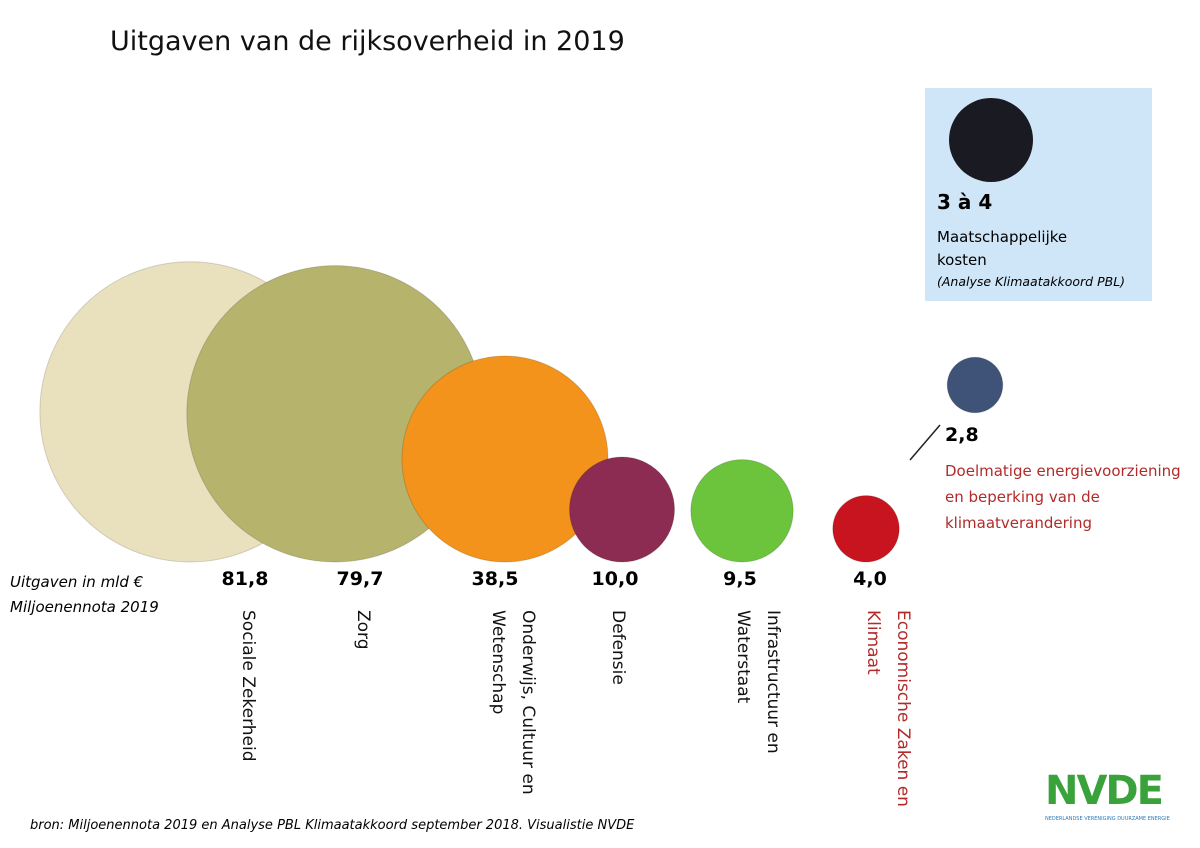 The height and width of the screenshot is (848, 1200). I want to click on category-label: Zorg, so click(363, 630).